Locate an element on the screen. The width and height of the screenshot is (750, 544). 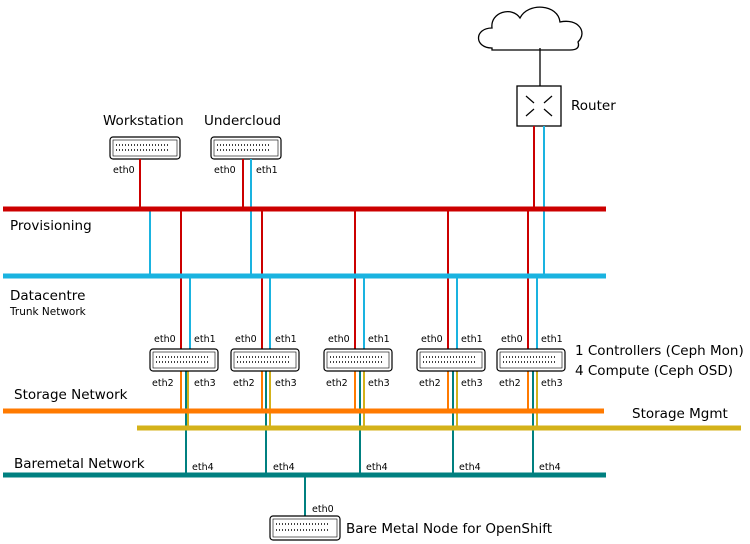
overcloud-node-4-port-eth1: eth1 is located at coordinates (472, 339).